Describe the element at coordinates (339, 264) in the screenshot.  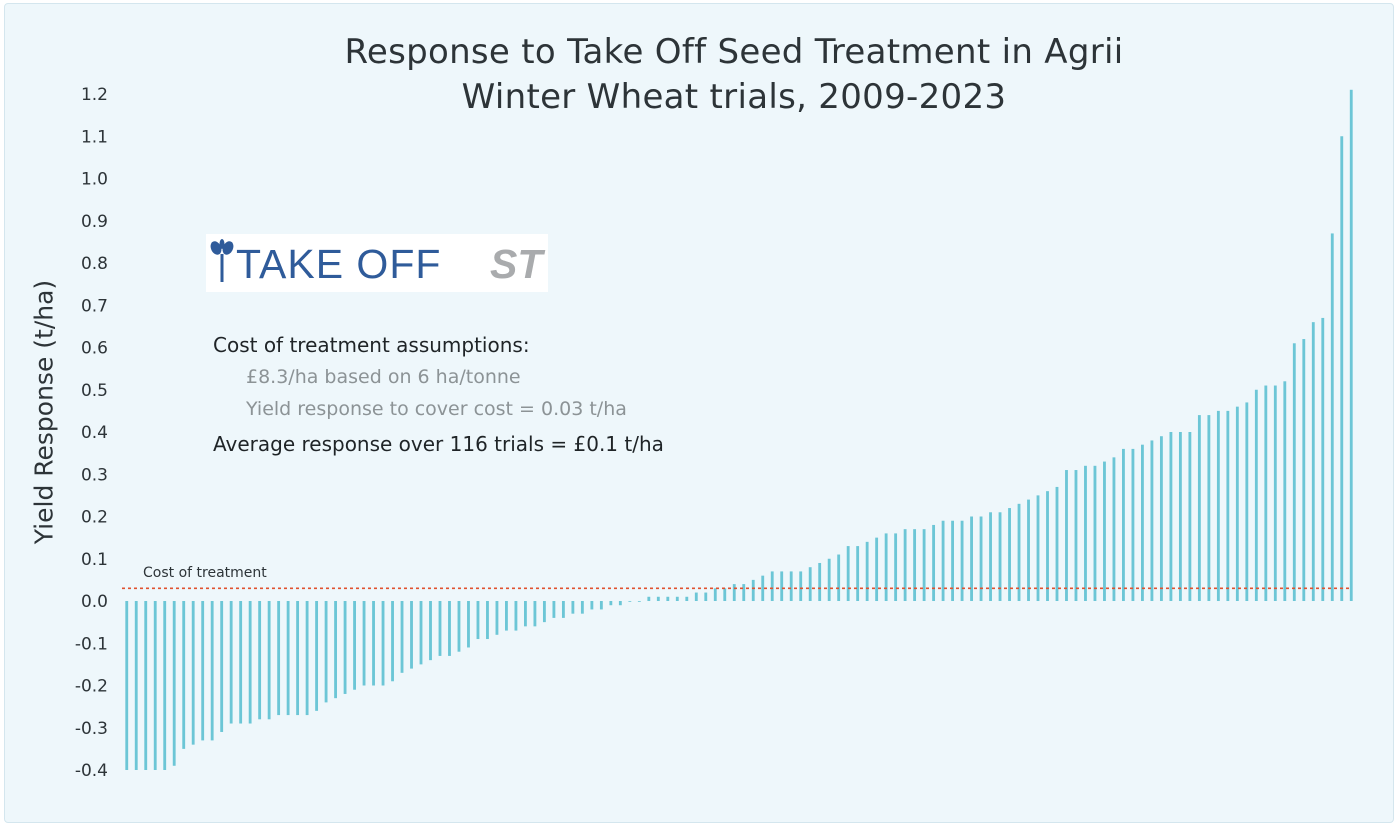
I see `logo-wordmark: TAKE OFF` at that location.